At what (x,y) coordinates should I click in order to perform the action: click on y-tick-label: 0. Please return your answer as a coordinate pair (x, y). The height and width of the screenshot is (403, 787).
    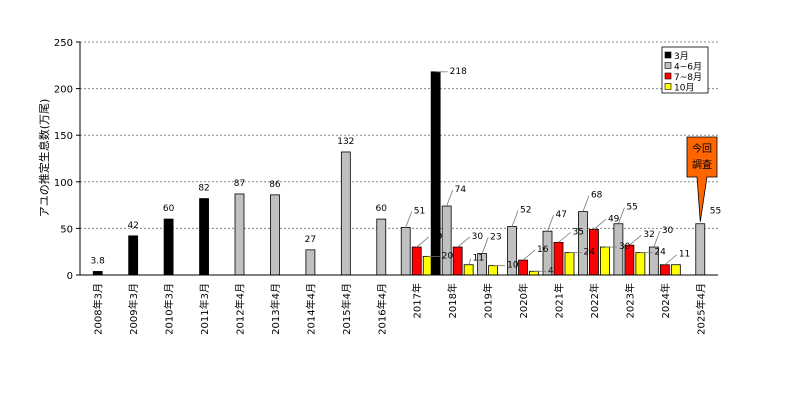
    Looking at the image, I should click on (70, 276).